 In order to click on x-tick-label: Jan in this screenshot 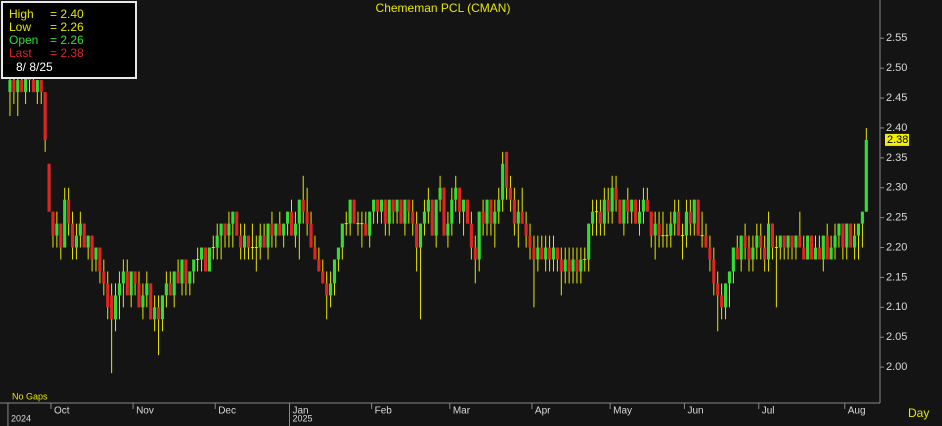, I will do `click(300, 411)`.